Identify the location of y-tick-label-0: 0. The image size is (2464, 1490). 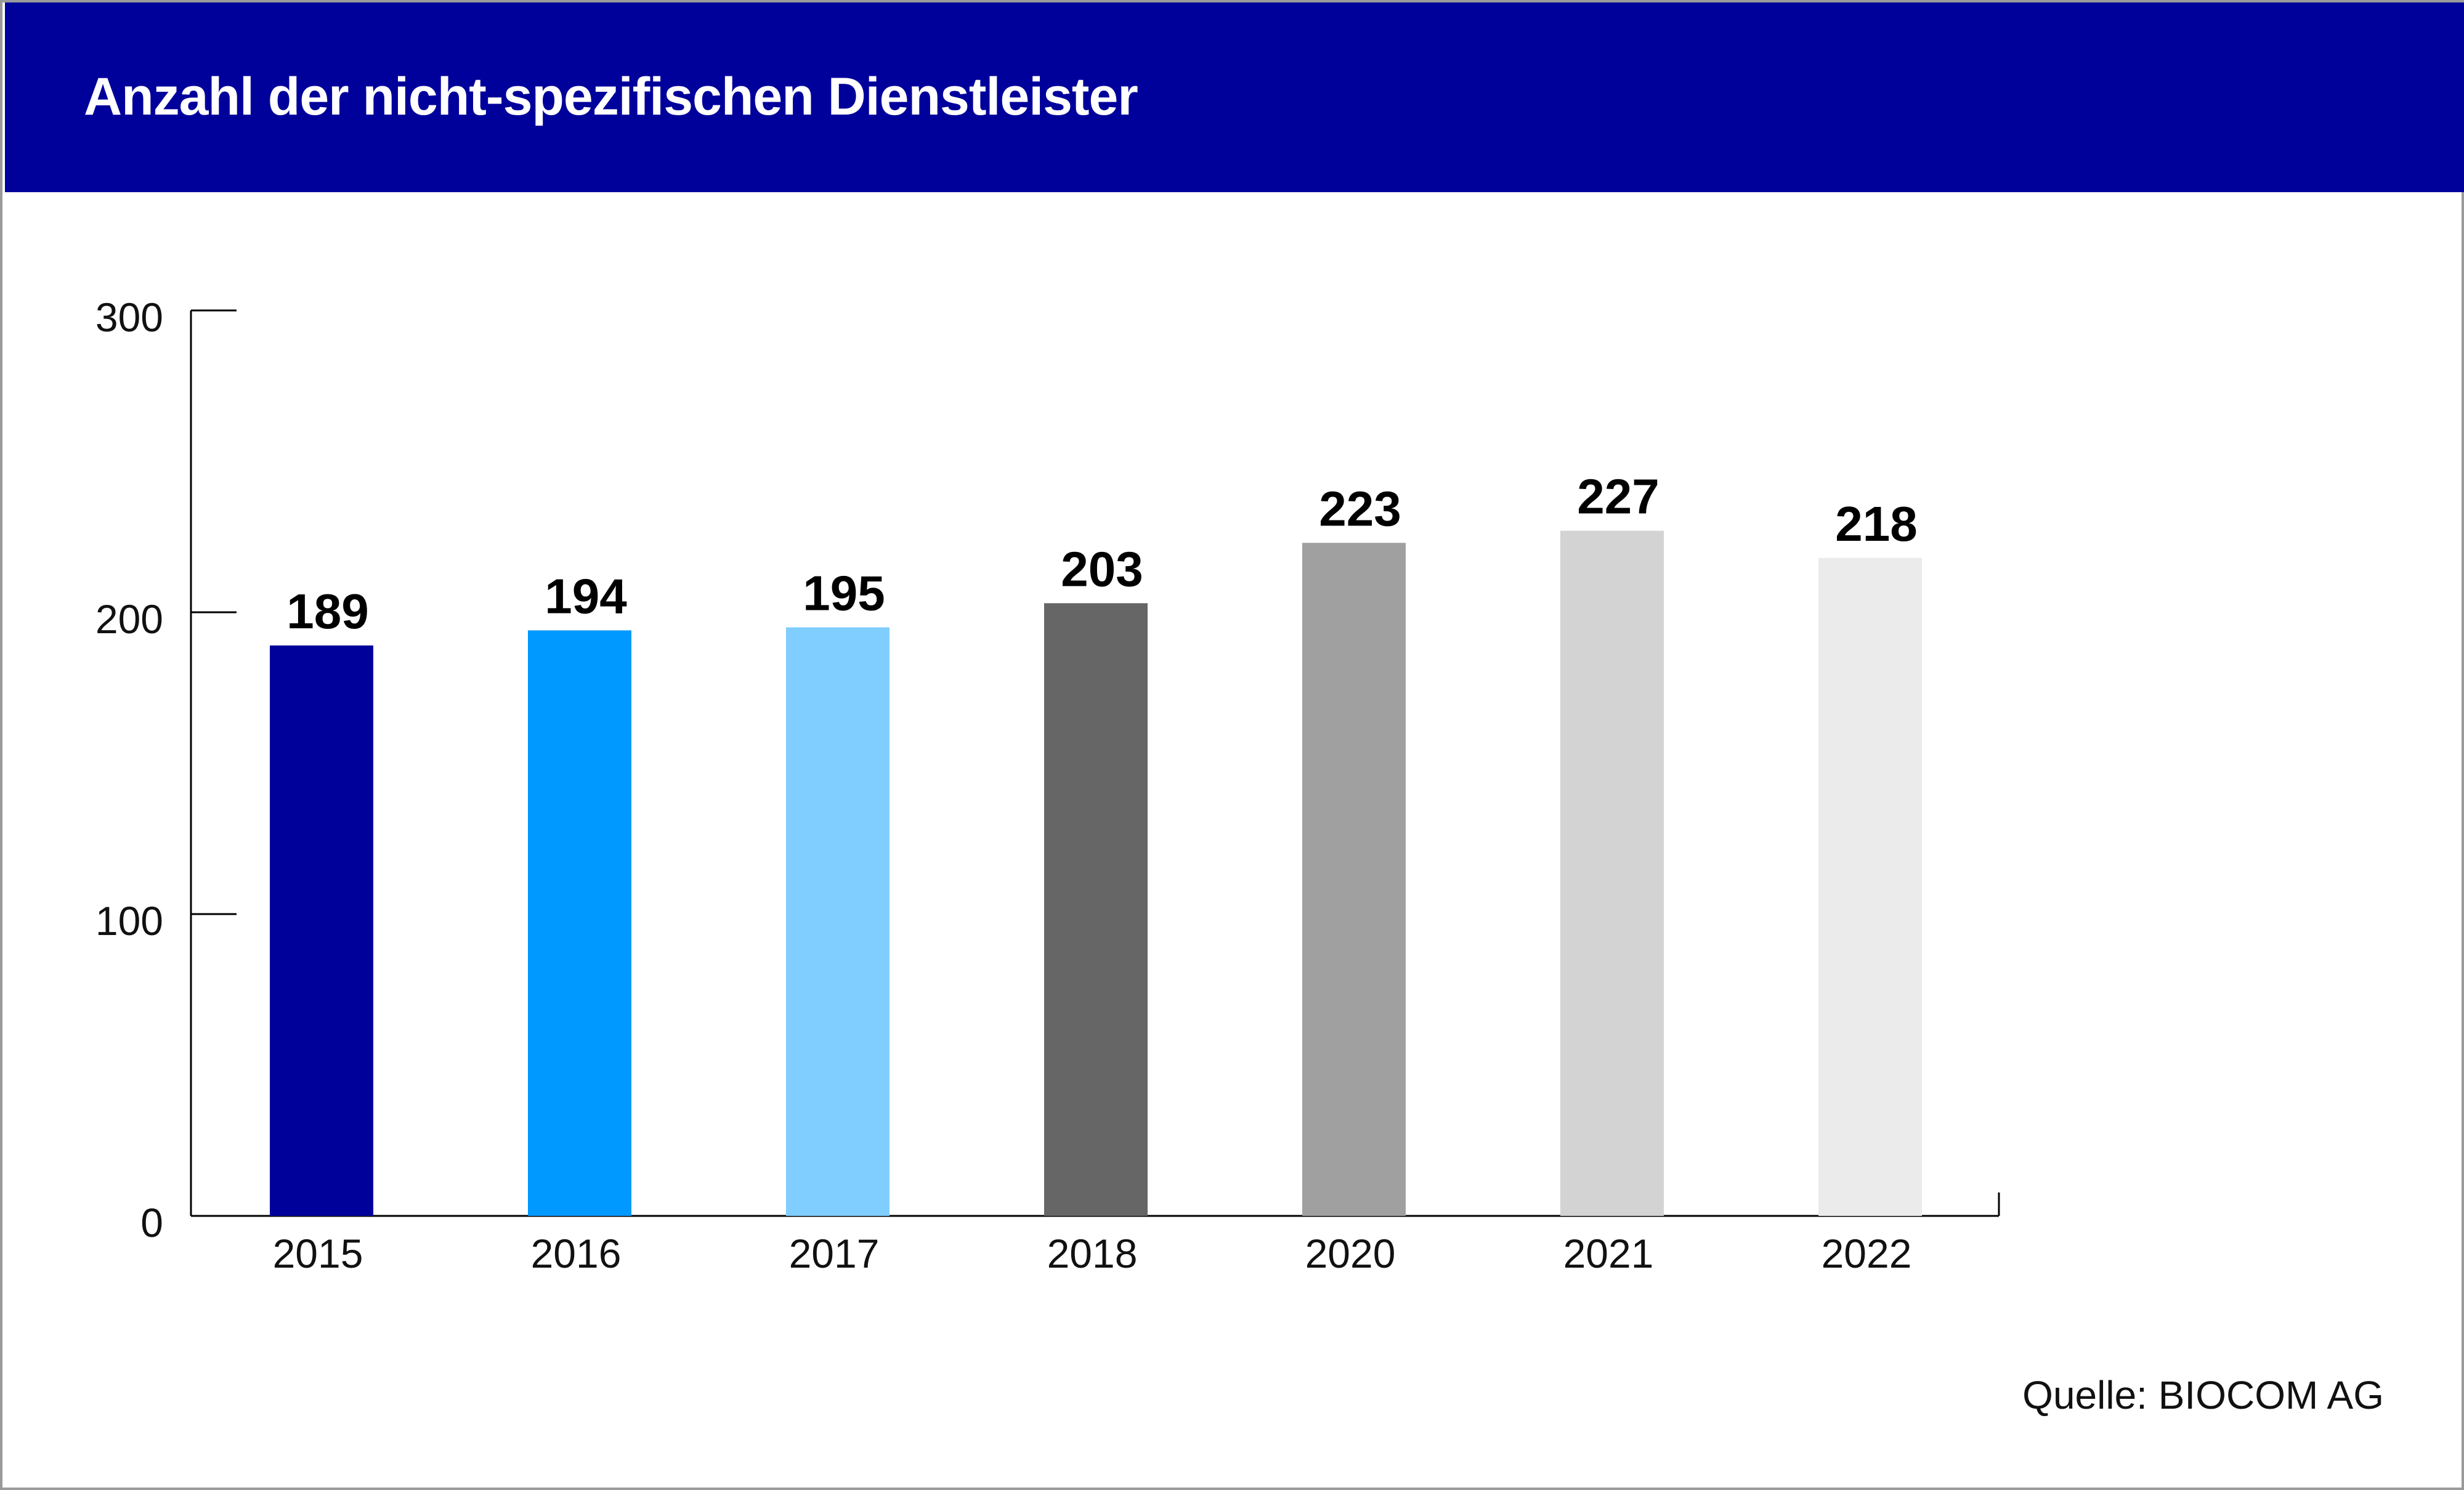
(151, 1222).